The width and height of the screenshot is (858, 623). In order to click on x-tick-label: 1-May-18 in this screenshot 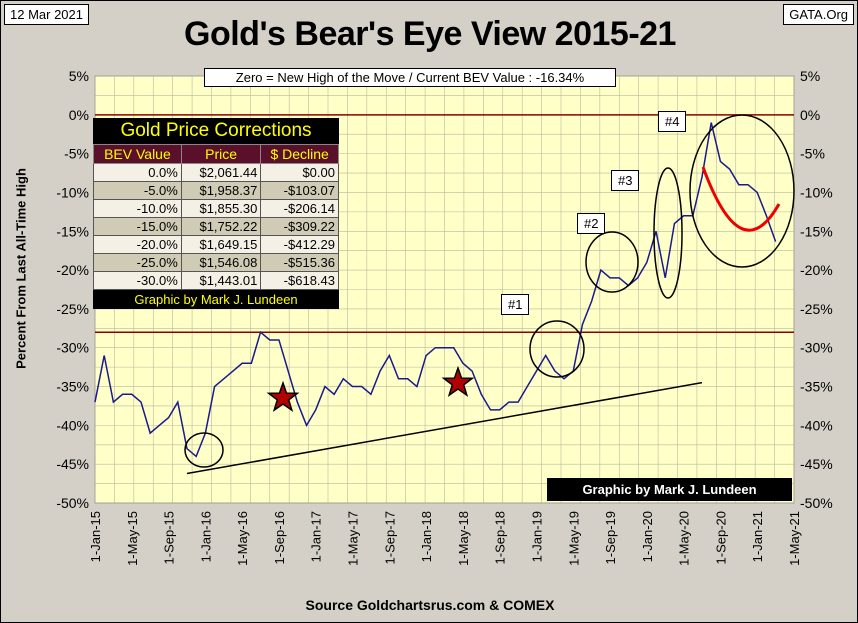, I will do `click(463, 538)`.